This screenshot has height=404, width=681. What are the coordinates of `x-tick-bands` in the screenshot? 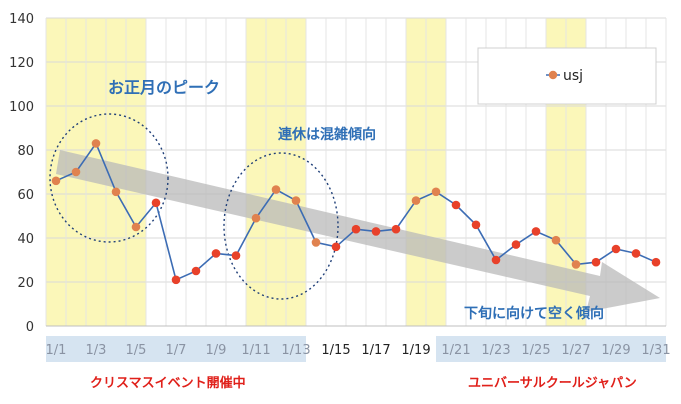 It's located at (356, 349).